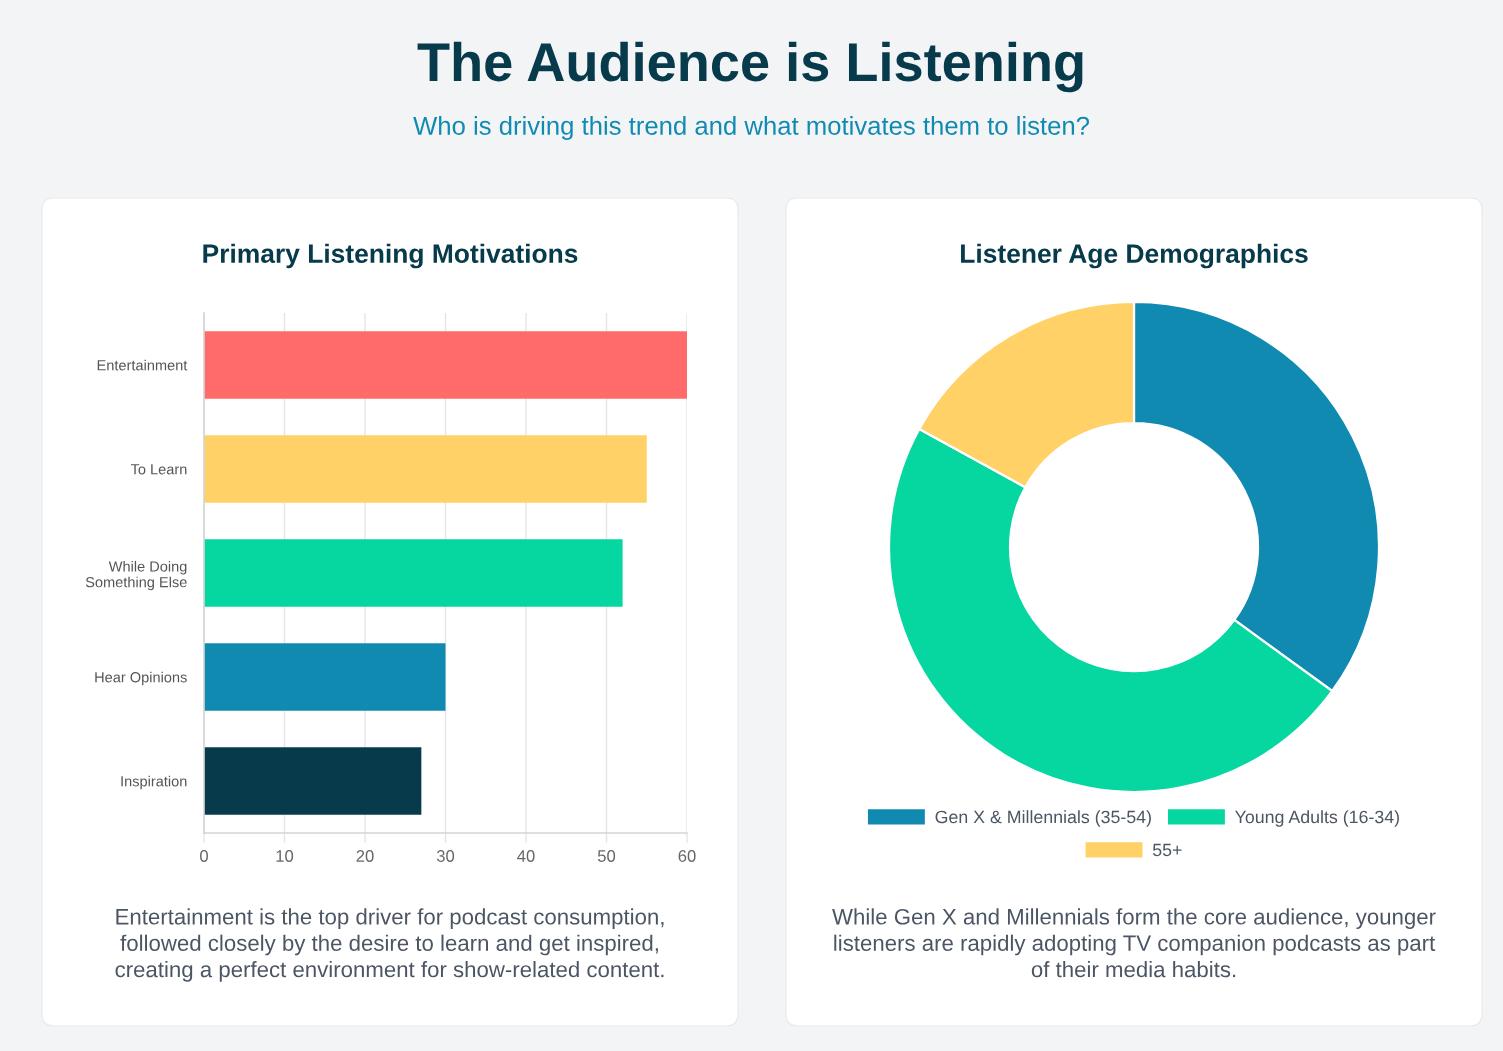 Image resolution: width=1503 pixels, height=1051 pixels. I want to click on legend-label: Gen X & Millennials (35-54), so click(1043, 818).